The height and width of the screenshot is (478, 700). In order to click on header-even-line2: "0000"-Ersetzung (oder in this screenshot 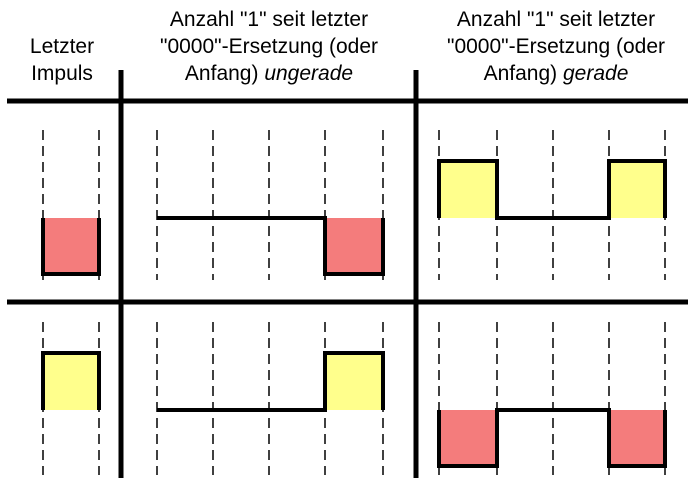, I will do `click(556, 46)`.